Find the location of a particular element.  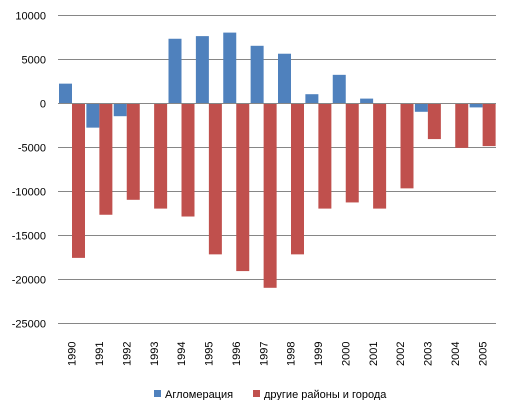

bar-other-districts-1990 is located at coordinates (78, 180).